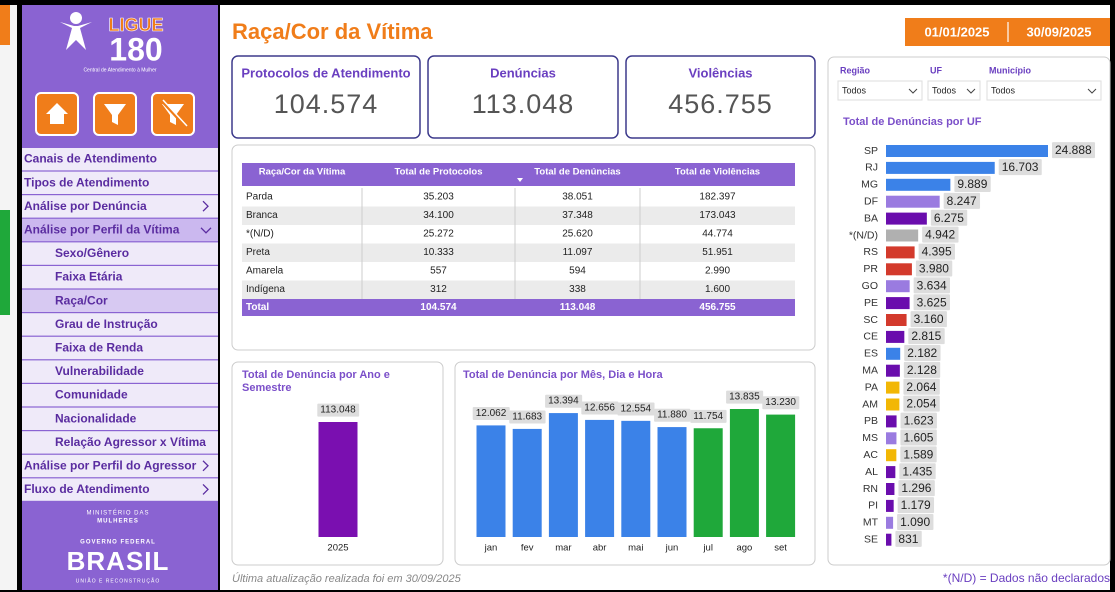 The height and width of the screenshot is (592, 1115). I want to click on category-label: AC, so click(870, 455).